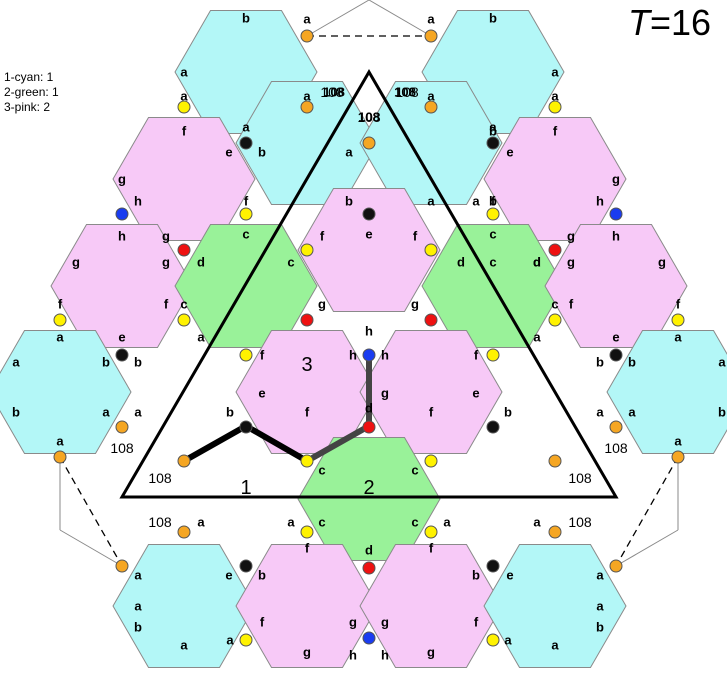 This screenshot has height=676, width=727. I want to click on region-label-layer: 1 2 3, so click(307, 426).